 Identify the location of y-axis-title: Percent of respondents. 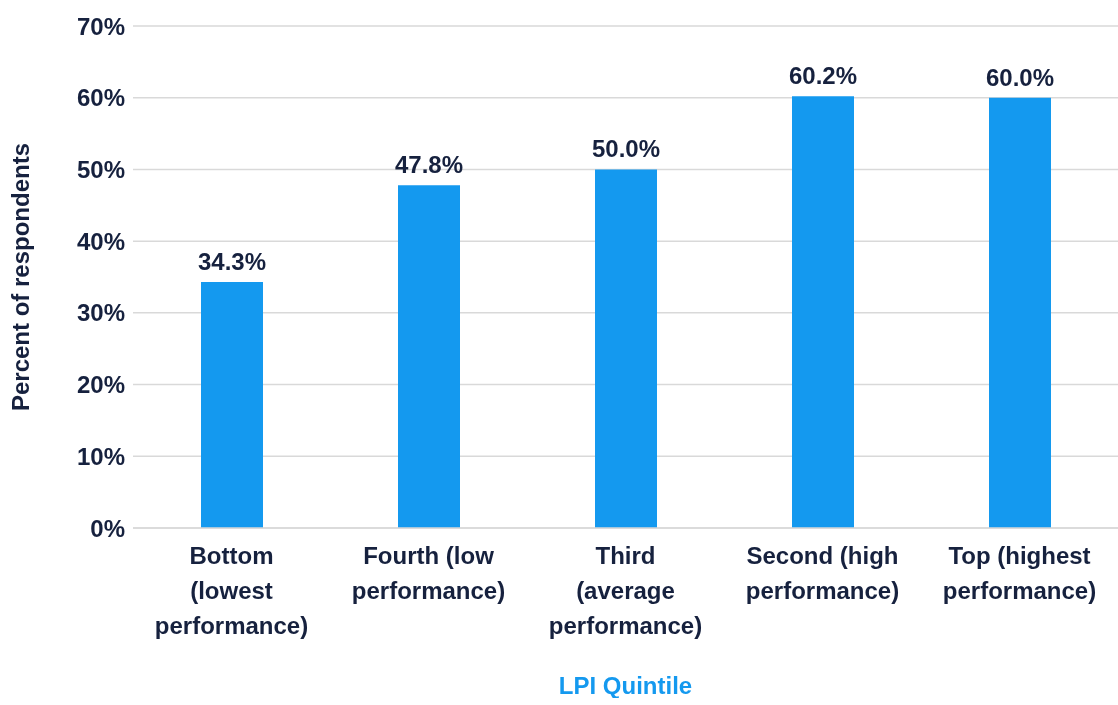
(20, 277).